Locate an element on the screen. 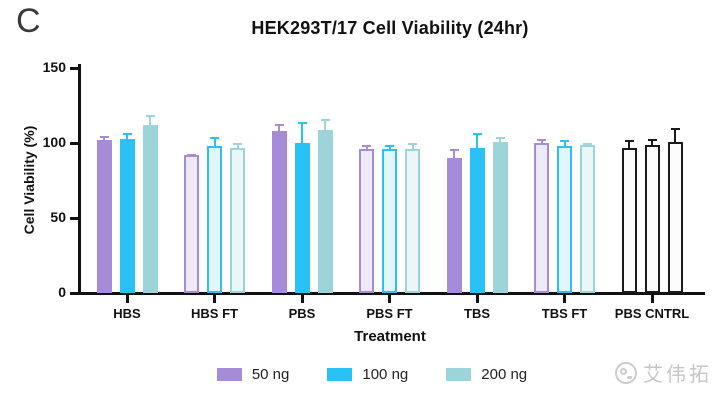 The image size is (720, 411). legend-item-50-ng: 50 ng is located at coordinates (253, 374).